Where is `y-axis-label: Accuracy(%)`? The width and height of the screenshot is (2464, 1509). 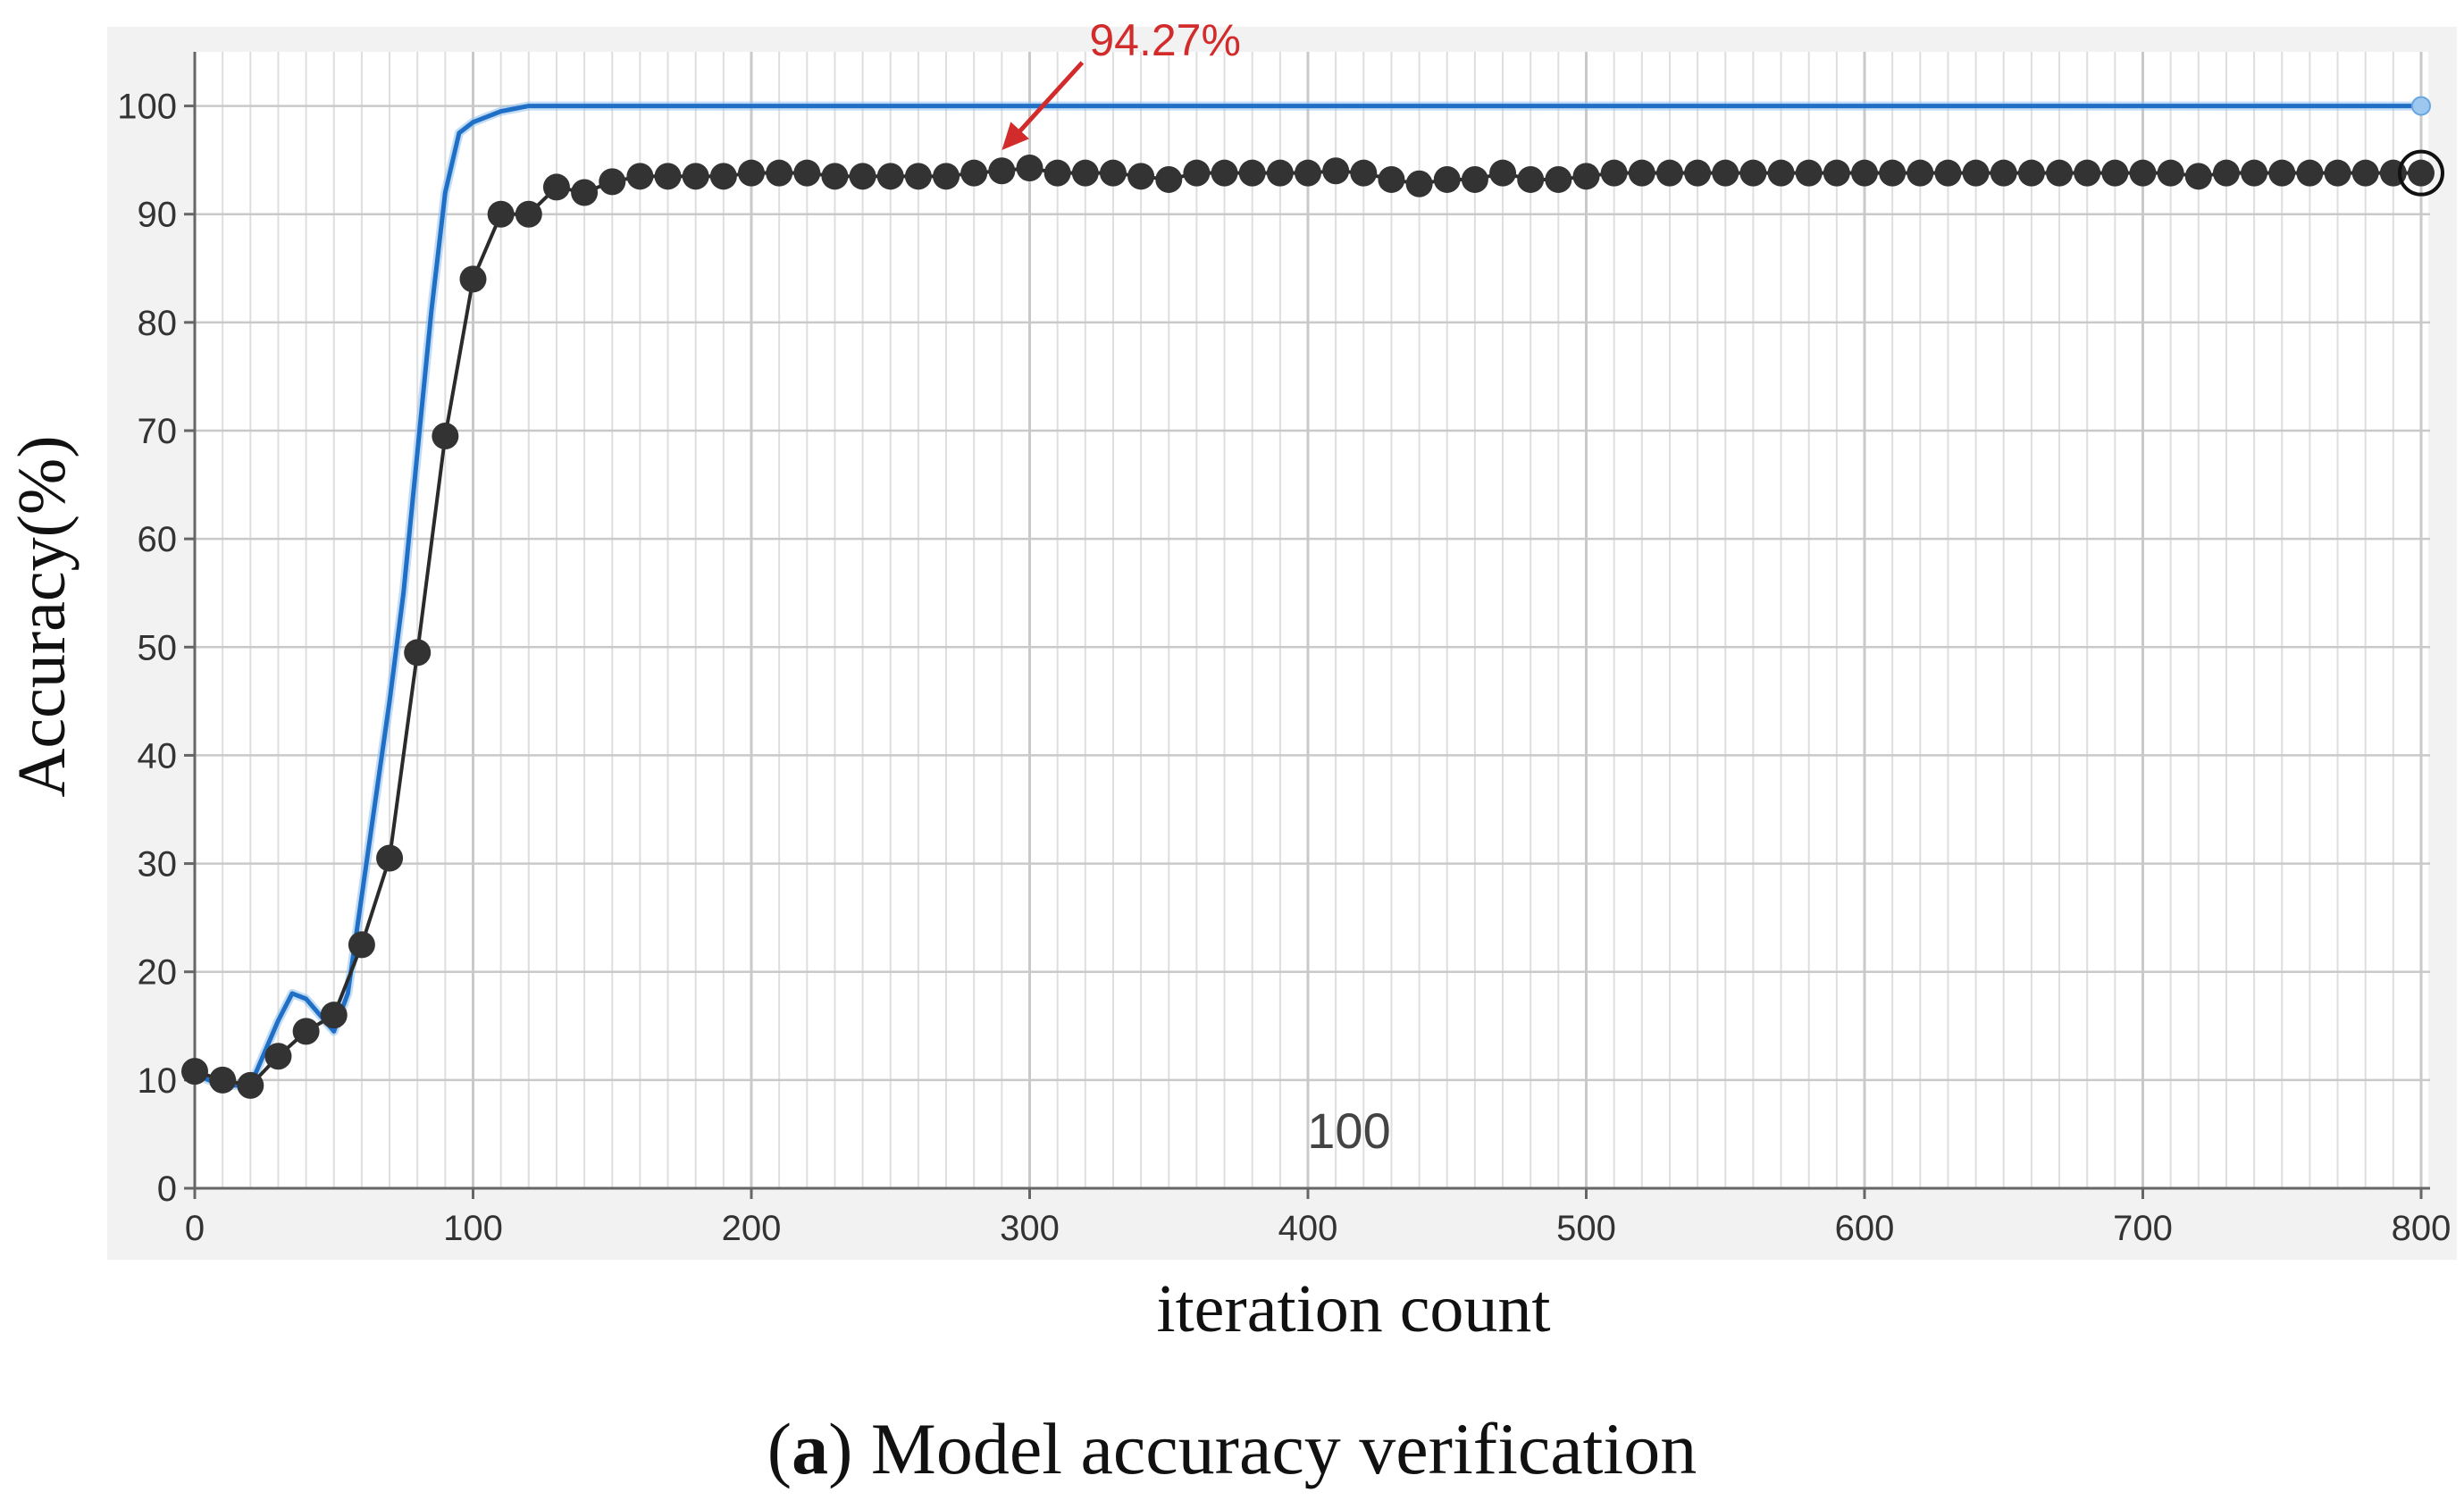 y-axis-label: Accuracy(%) is located at coordinates (42, 616).